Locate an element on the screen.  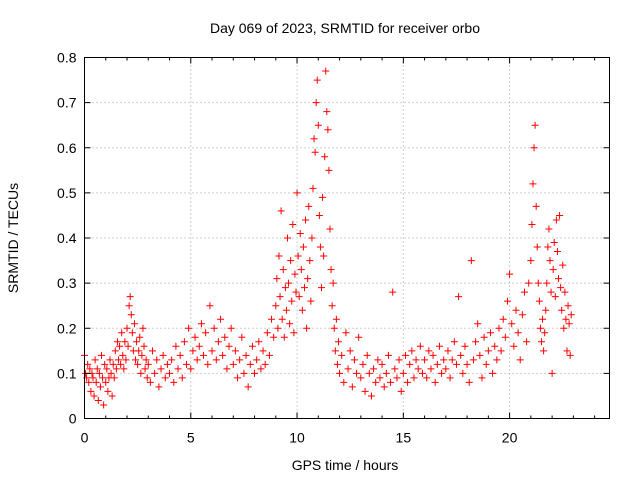
x-axis-label: GPS time / hours is located at coordinates (345, 465).